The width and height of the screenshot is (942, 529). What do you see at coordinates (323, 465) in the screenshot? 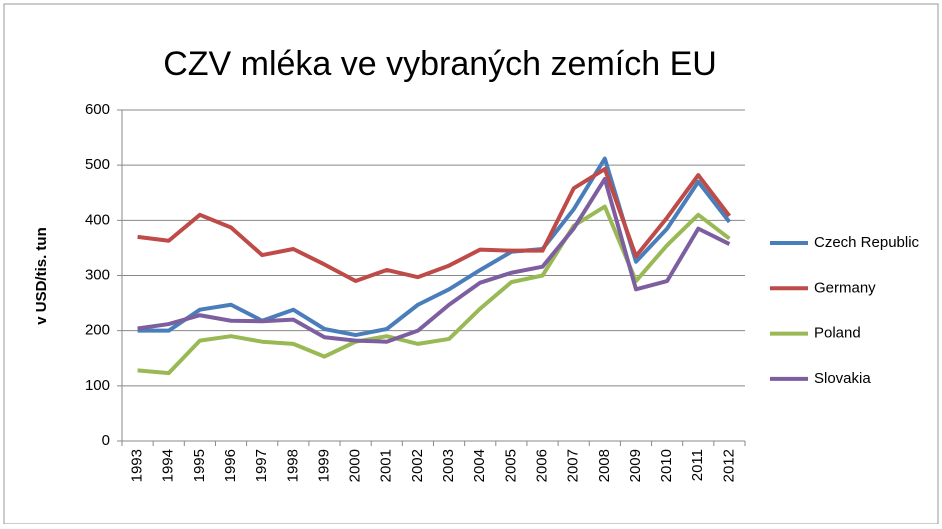
I see `x-tick-label: 1999` at bounding box center [323, 465].